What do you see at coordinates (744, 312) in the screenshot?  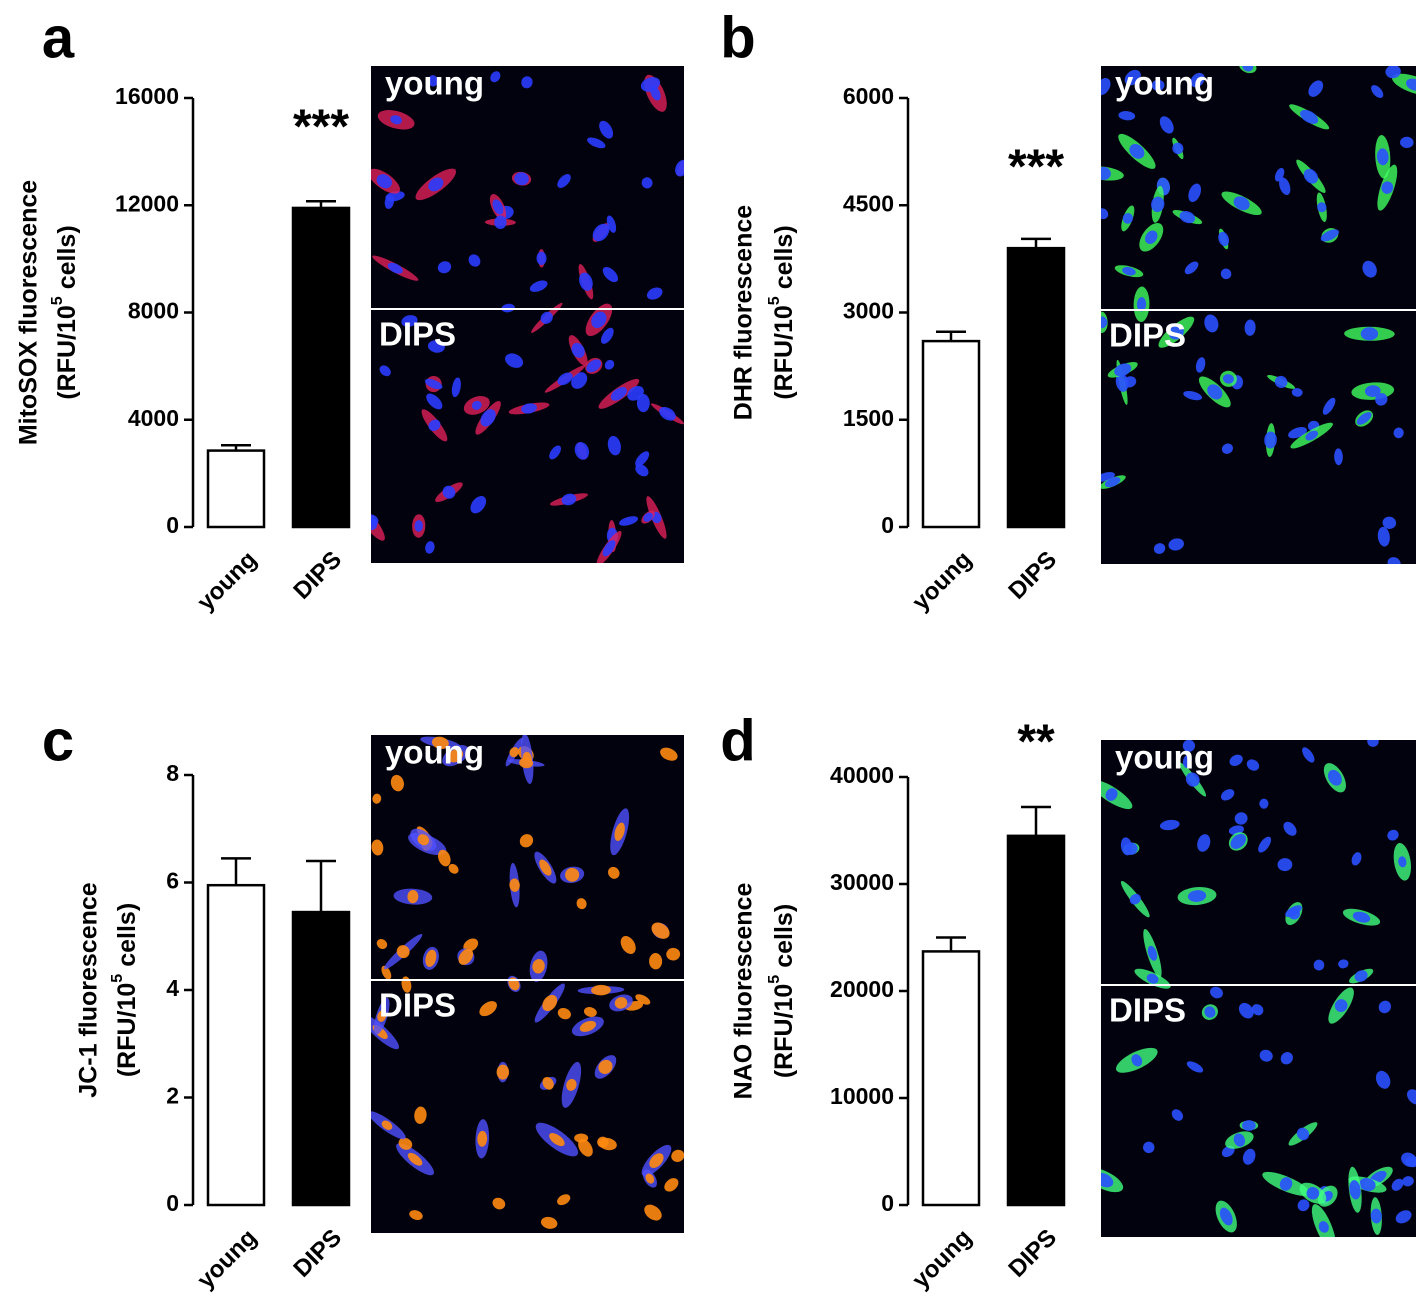 I see `y-axis-label: DHR fluorescence` at bounding box center [744, 312].